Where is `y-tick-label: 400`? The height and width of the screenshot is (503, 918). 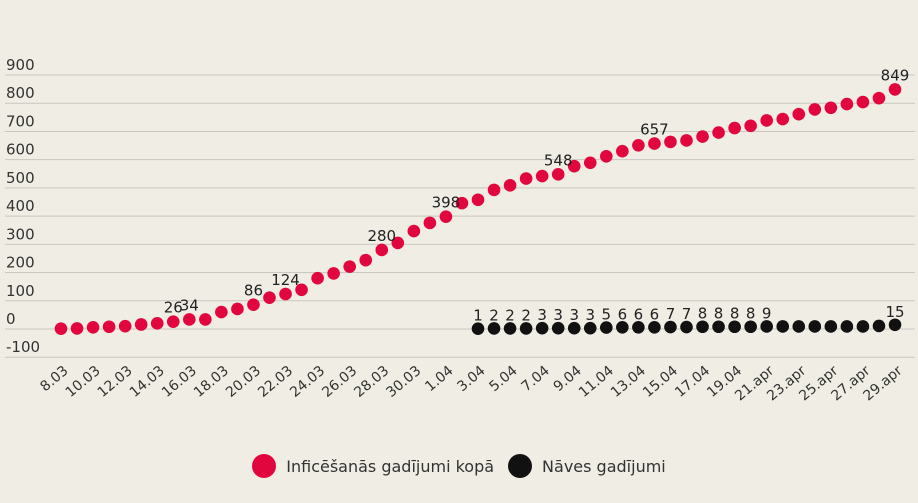
y-tick-label: 400 is located at coordinates (20, 206).